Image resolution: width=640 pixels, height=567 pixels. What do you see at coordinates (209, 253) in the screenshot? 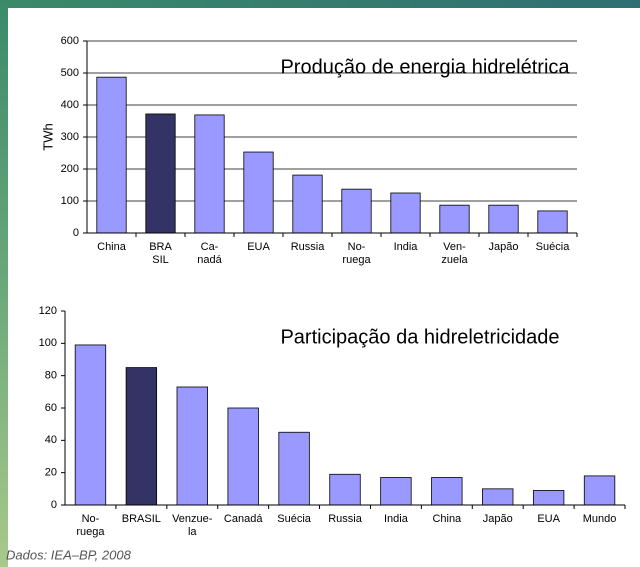
I see `x-tick-label: Ca-nadá` at bounding box center [209, 253].